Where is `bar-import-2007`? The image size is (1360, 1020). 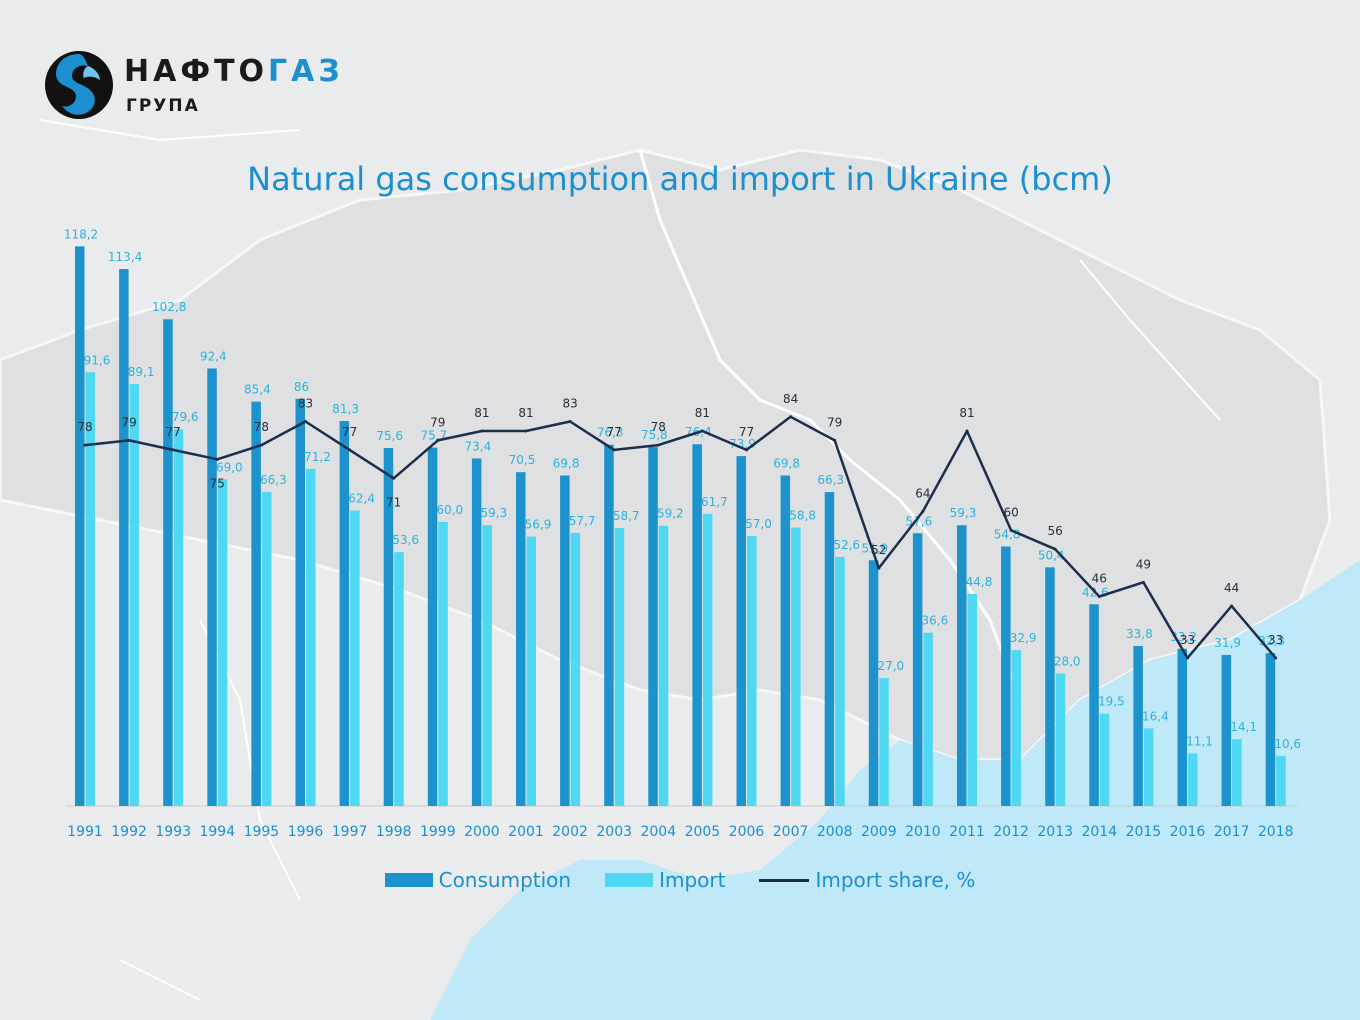 bar-import-2007 is located at coordinates (796, 666).